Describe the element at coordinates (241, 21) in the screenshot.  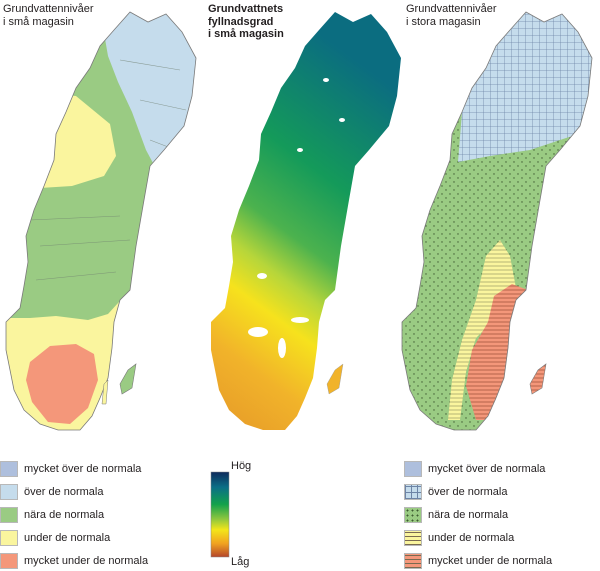
I see `title-line: fyllnadsgrad` at that location.